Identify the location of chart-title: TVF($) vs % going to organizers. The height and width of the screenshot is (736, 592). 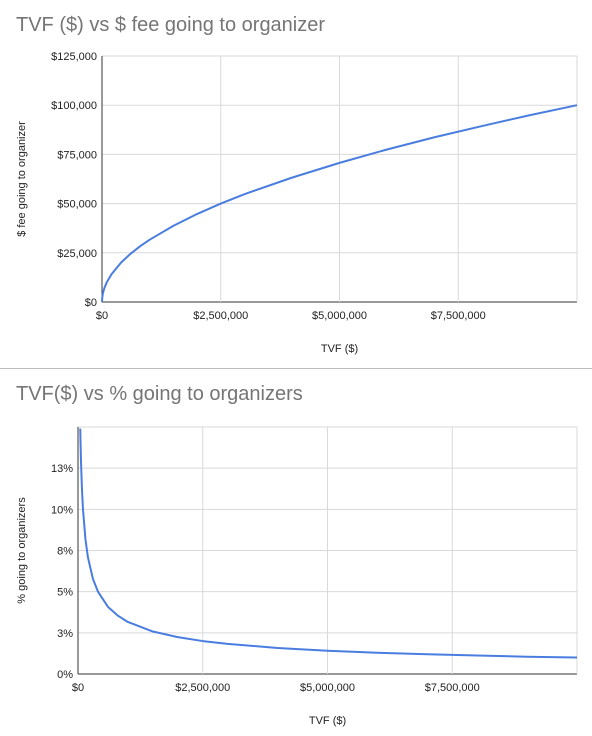
(159, 394).